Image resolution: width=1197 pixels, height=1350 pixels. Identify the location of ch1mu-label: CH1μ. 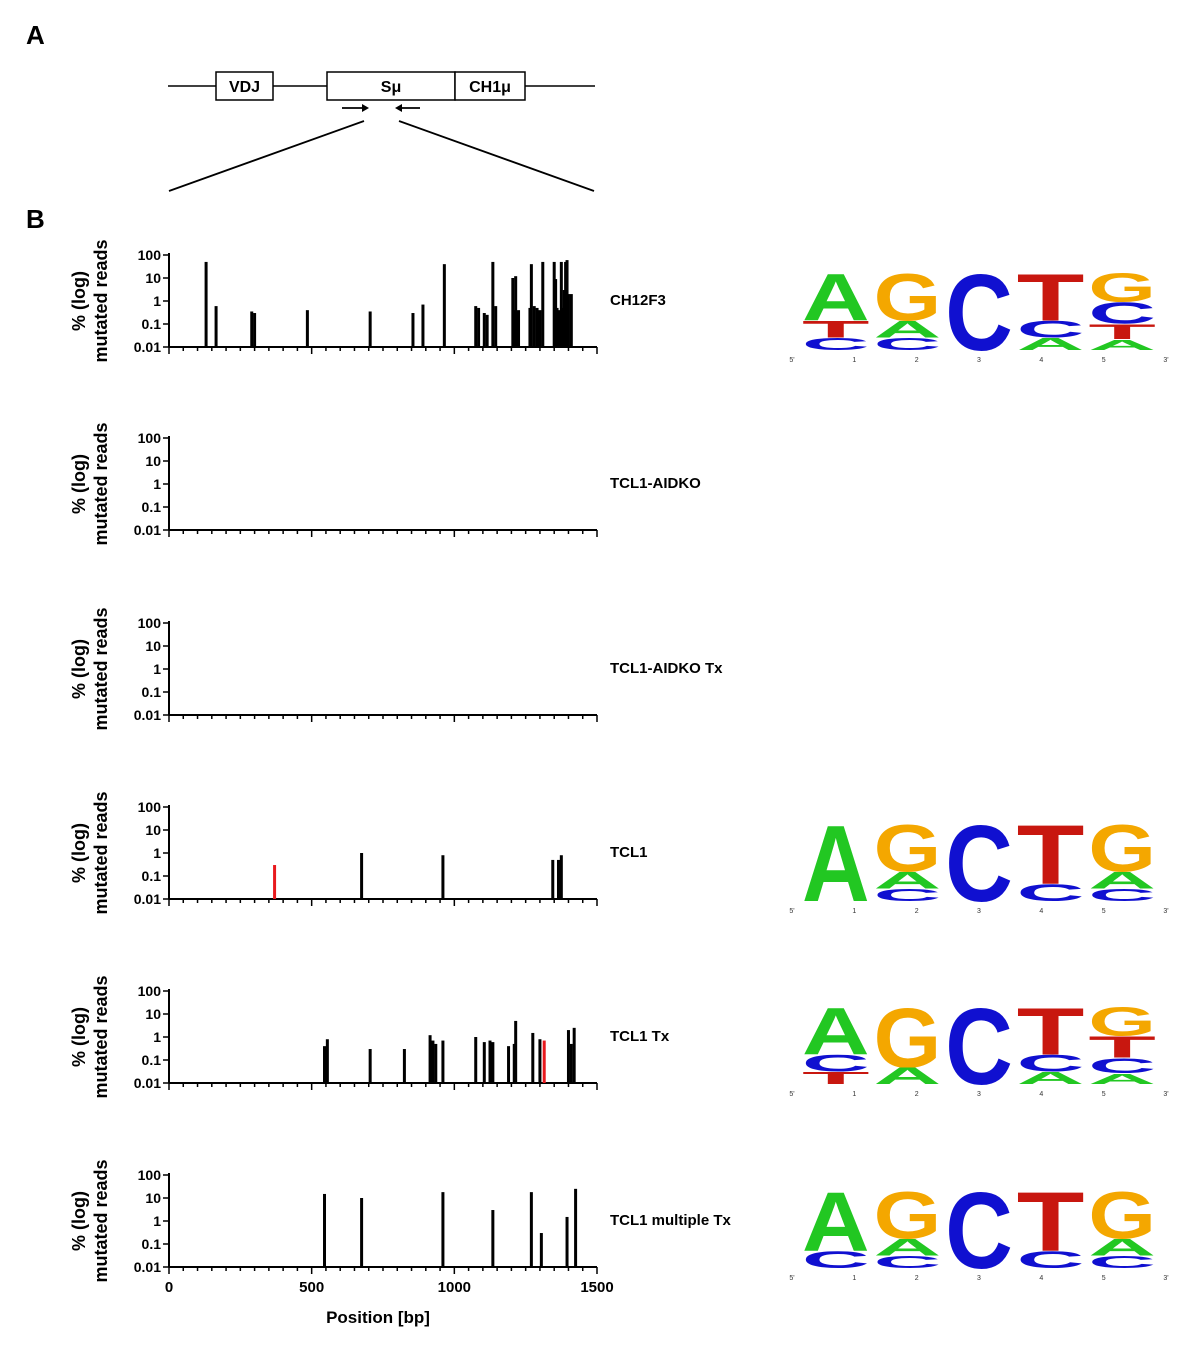
(490, 87).